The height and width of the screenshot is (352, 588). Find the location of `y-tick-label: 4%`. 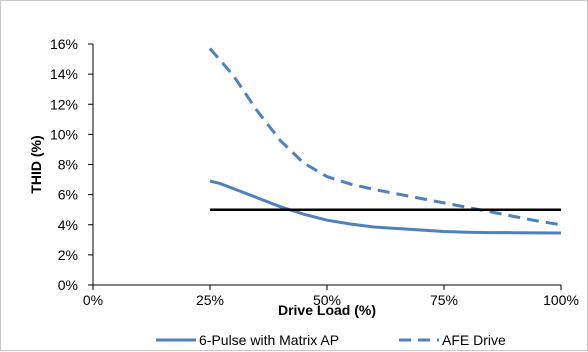

y-tick-label: 4% is located at coordinates (68, 225).